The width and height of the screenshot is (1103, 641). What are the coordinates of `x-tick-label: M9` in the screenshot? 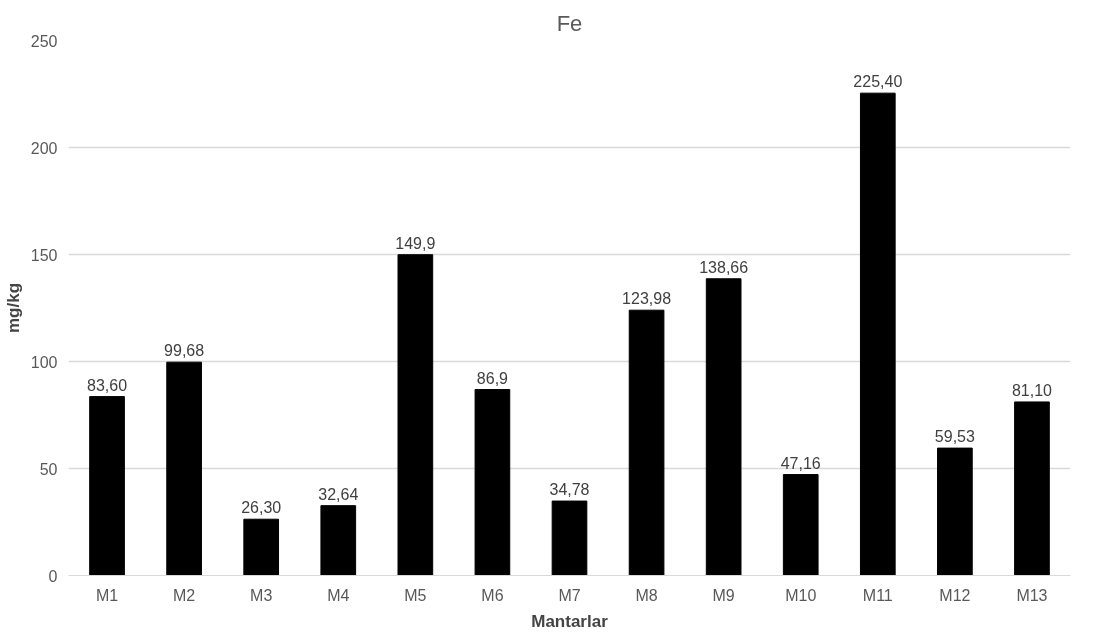 It's located at (723, 595).